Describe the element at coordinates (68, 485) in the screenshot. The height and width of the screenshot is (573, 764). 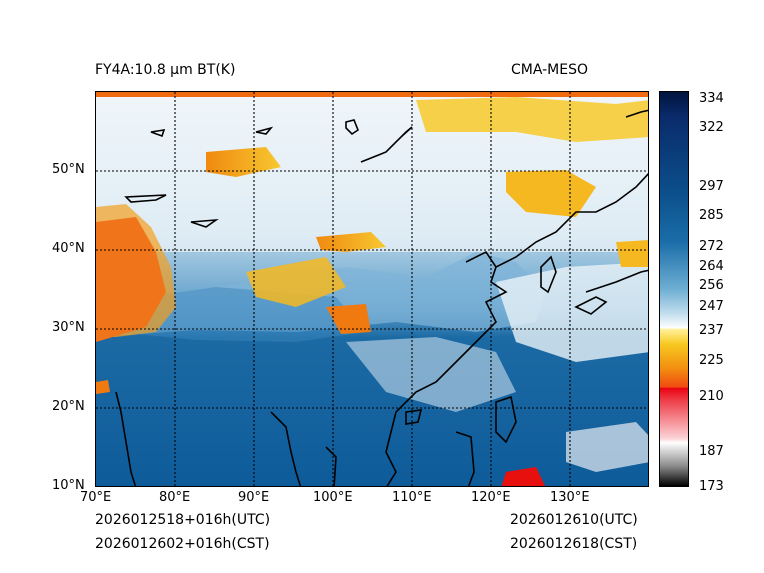
I see `lat-label-10n: 10°N` at that location.